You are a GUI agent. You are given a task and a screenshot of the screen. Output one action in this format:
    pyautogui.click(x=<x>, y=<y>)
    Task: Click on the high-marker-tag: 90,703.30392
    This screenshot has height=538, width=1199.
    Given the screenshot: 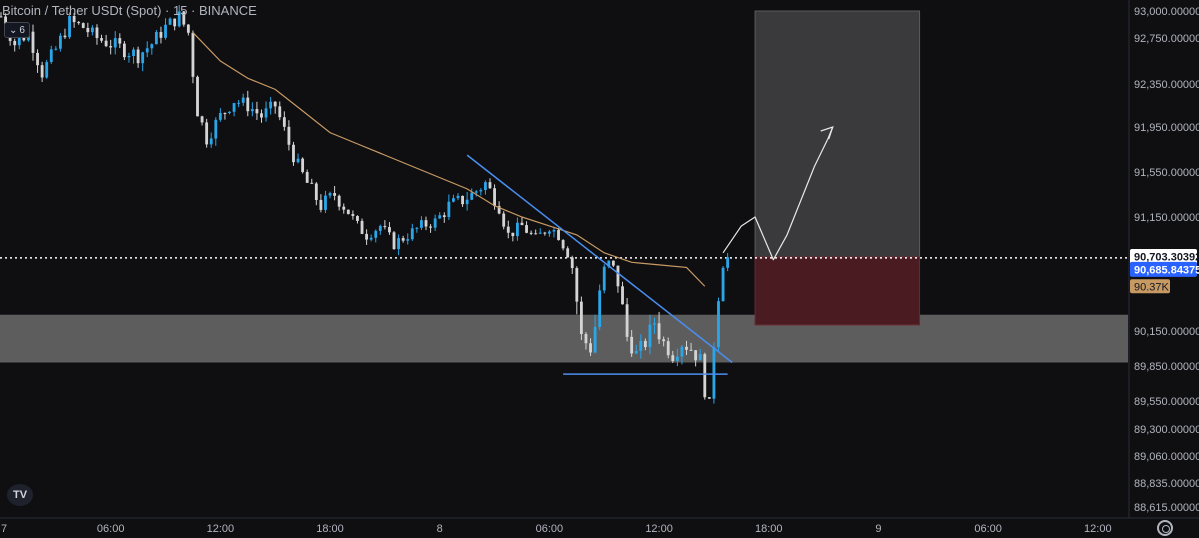 What is the action you would take?
    pyautogui.click(x=1166, y=258)
    